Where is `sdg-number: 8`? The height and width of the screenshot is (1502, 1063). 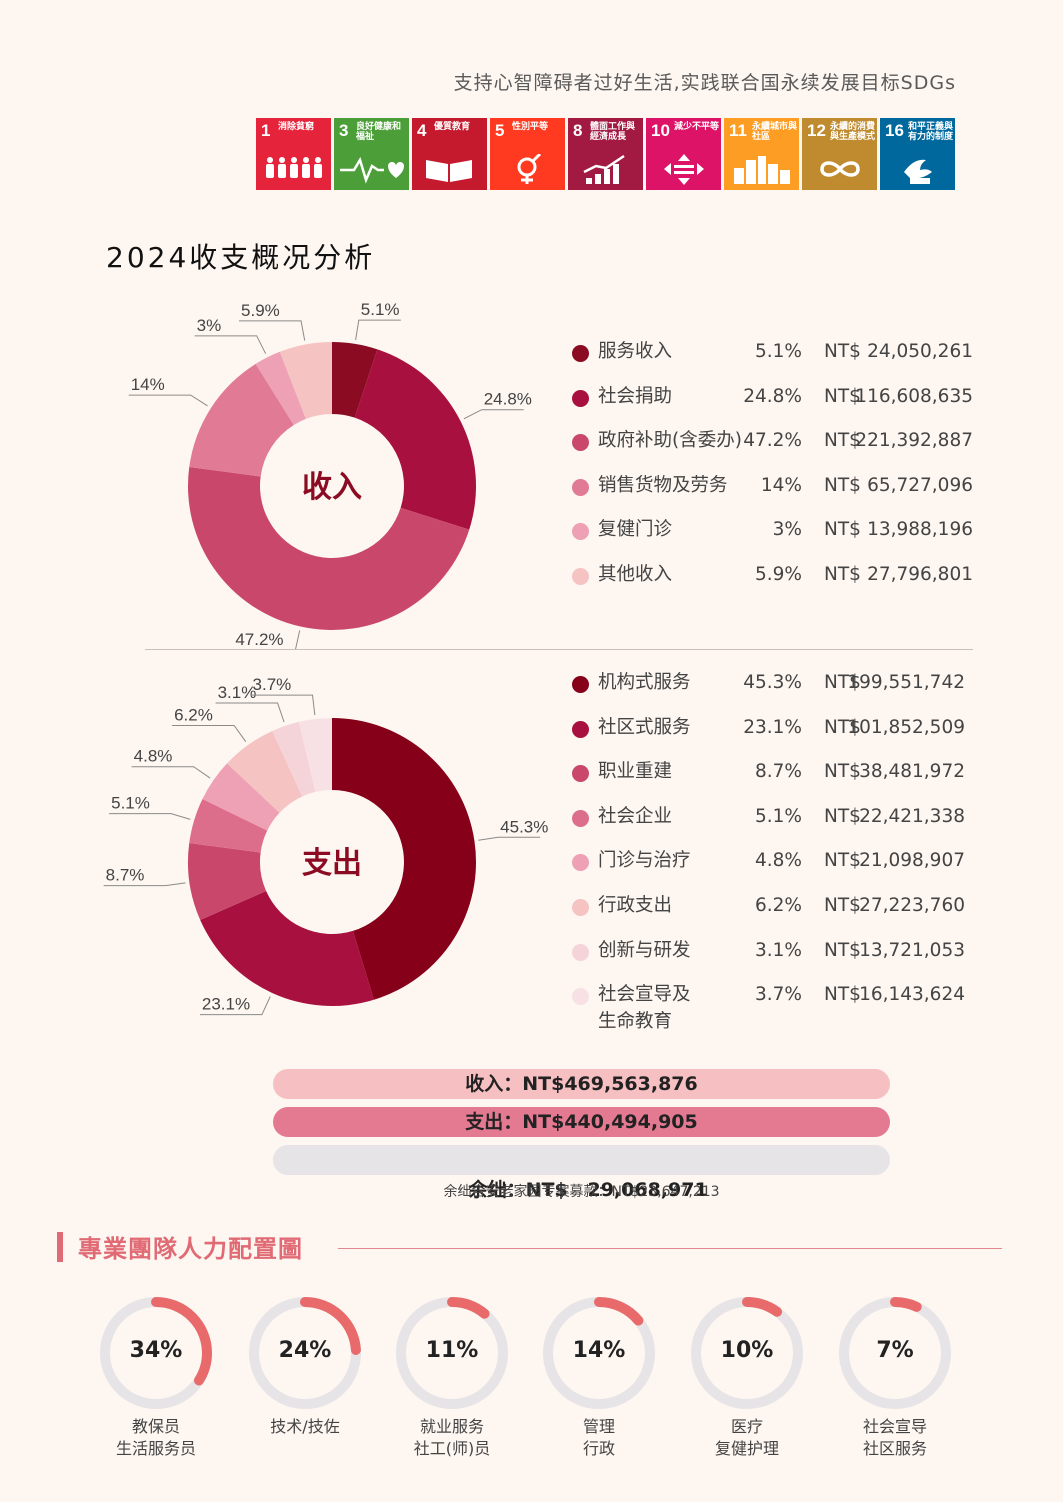
sdg-number: 8 is located at coordinates (578, 130).